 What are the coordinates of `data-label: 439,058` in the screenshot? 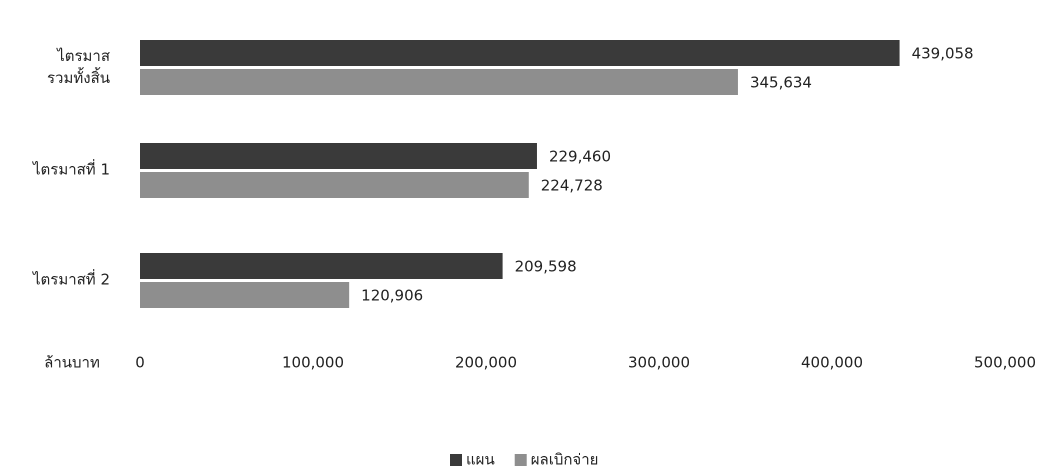 It's located at (943, 54).